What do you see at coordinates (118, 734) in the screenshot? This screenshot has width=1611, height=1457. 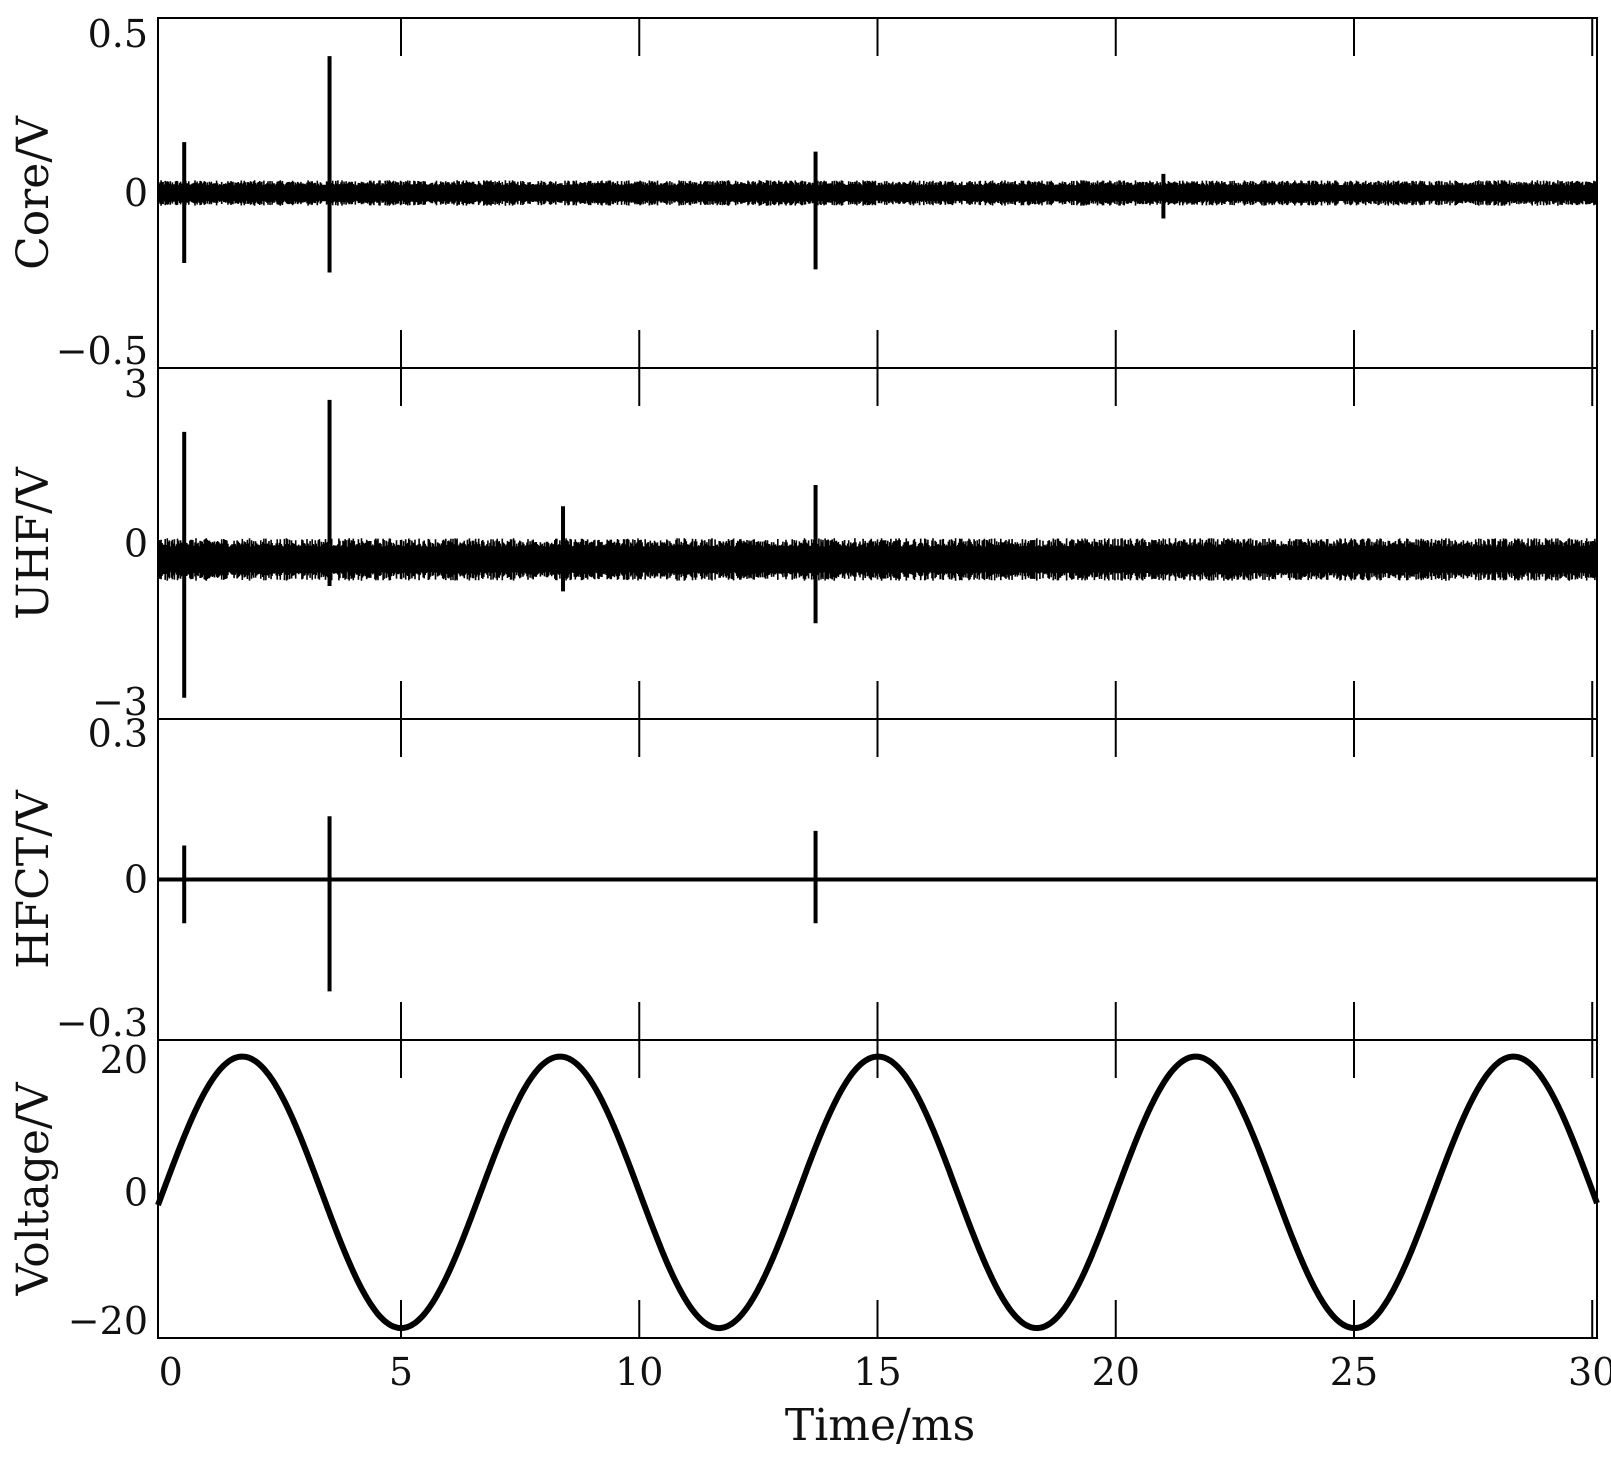 I see `y-tick-label-hfct-0: 0.3` at bounding box center [118, 734].